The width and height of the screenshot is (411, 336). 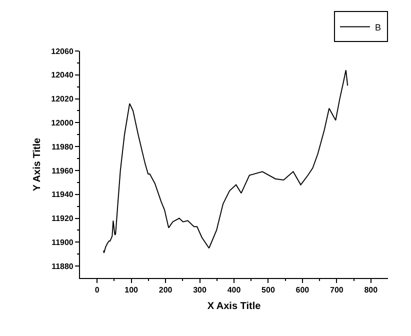 What do you see at coordinates (378, 27) in the screenshot?
I see `legend-label: B` at bounding box center [378, 27].